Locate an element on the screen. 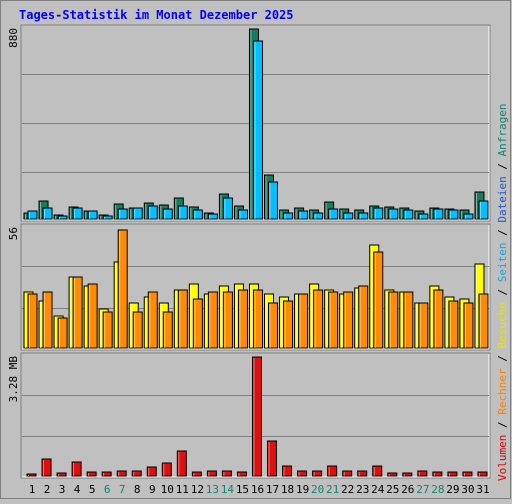  x-tick-label: 3 is located at coordinates (62, 489).